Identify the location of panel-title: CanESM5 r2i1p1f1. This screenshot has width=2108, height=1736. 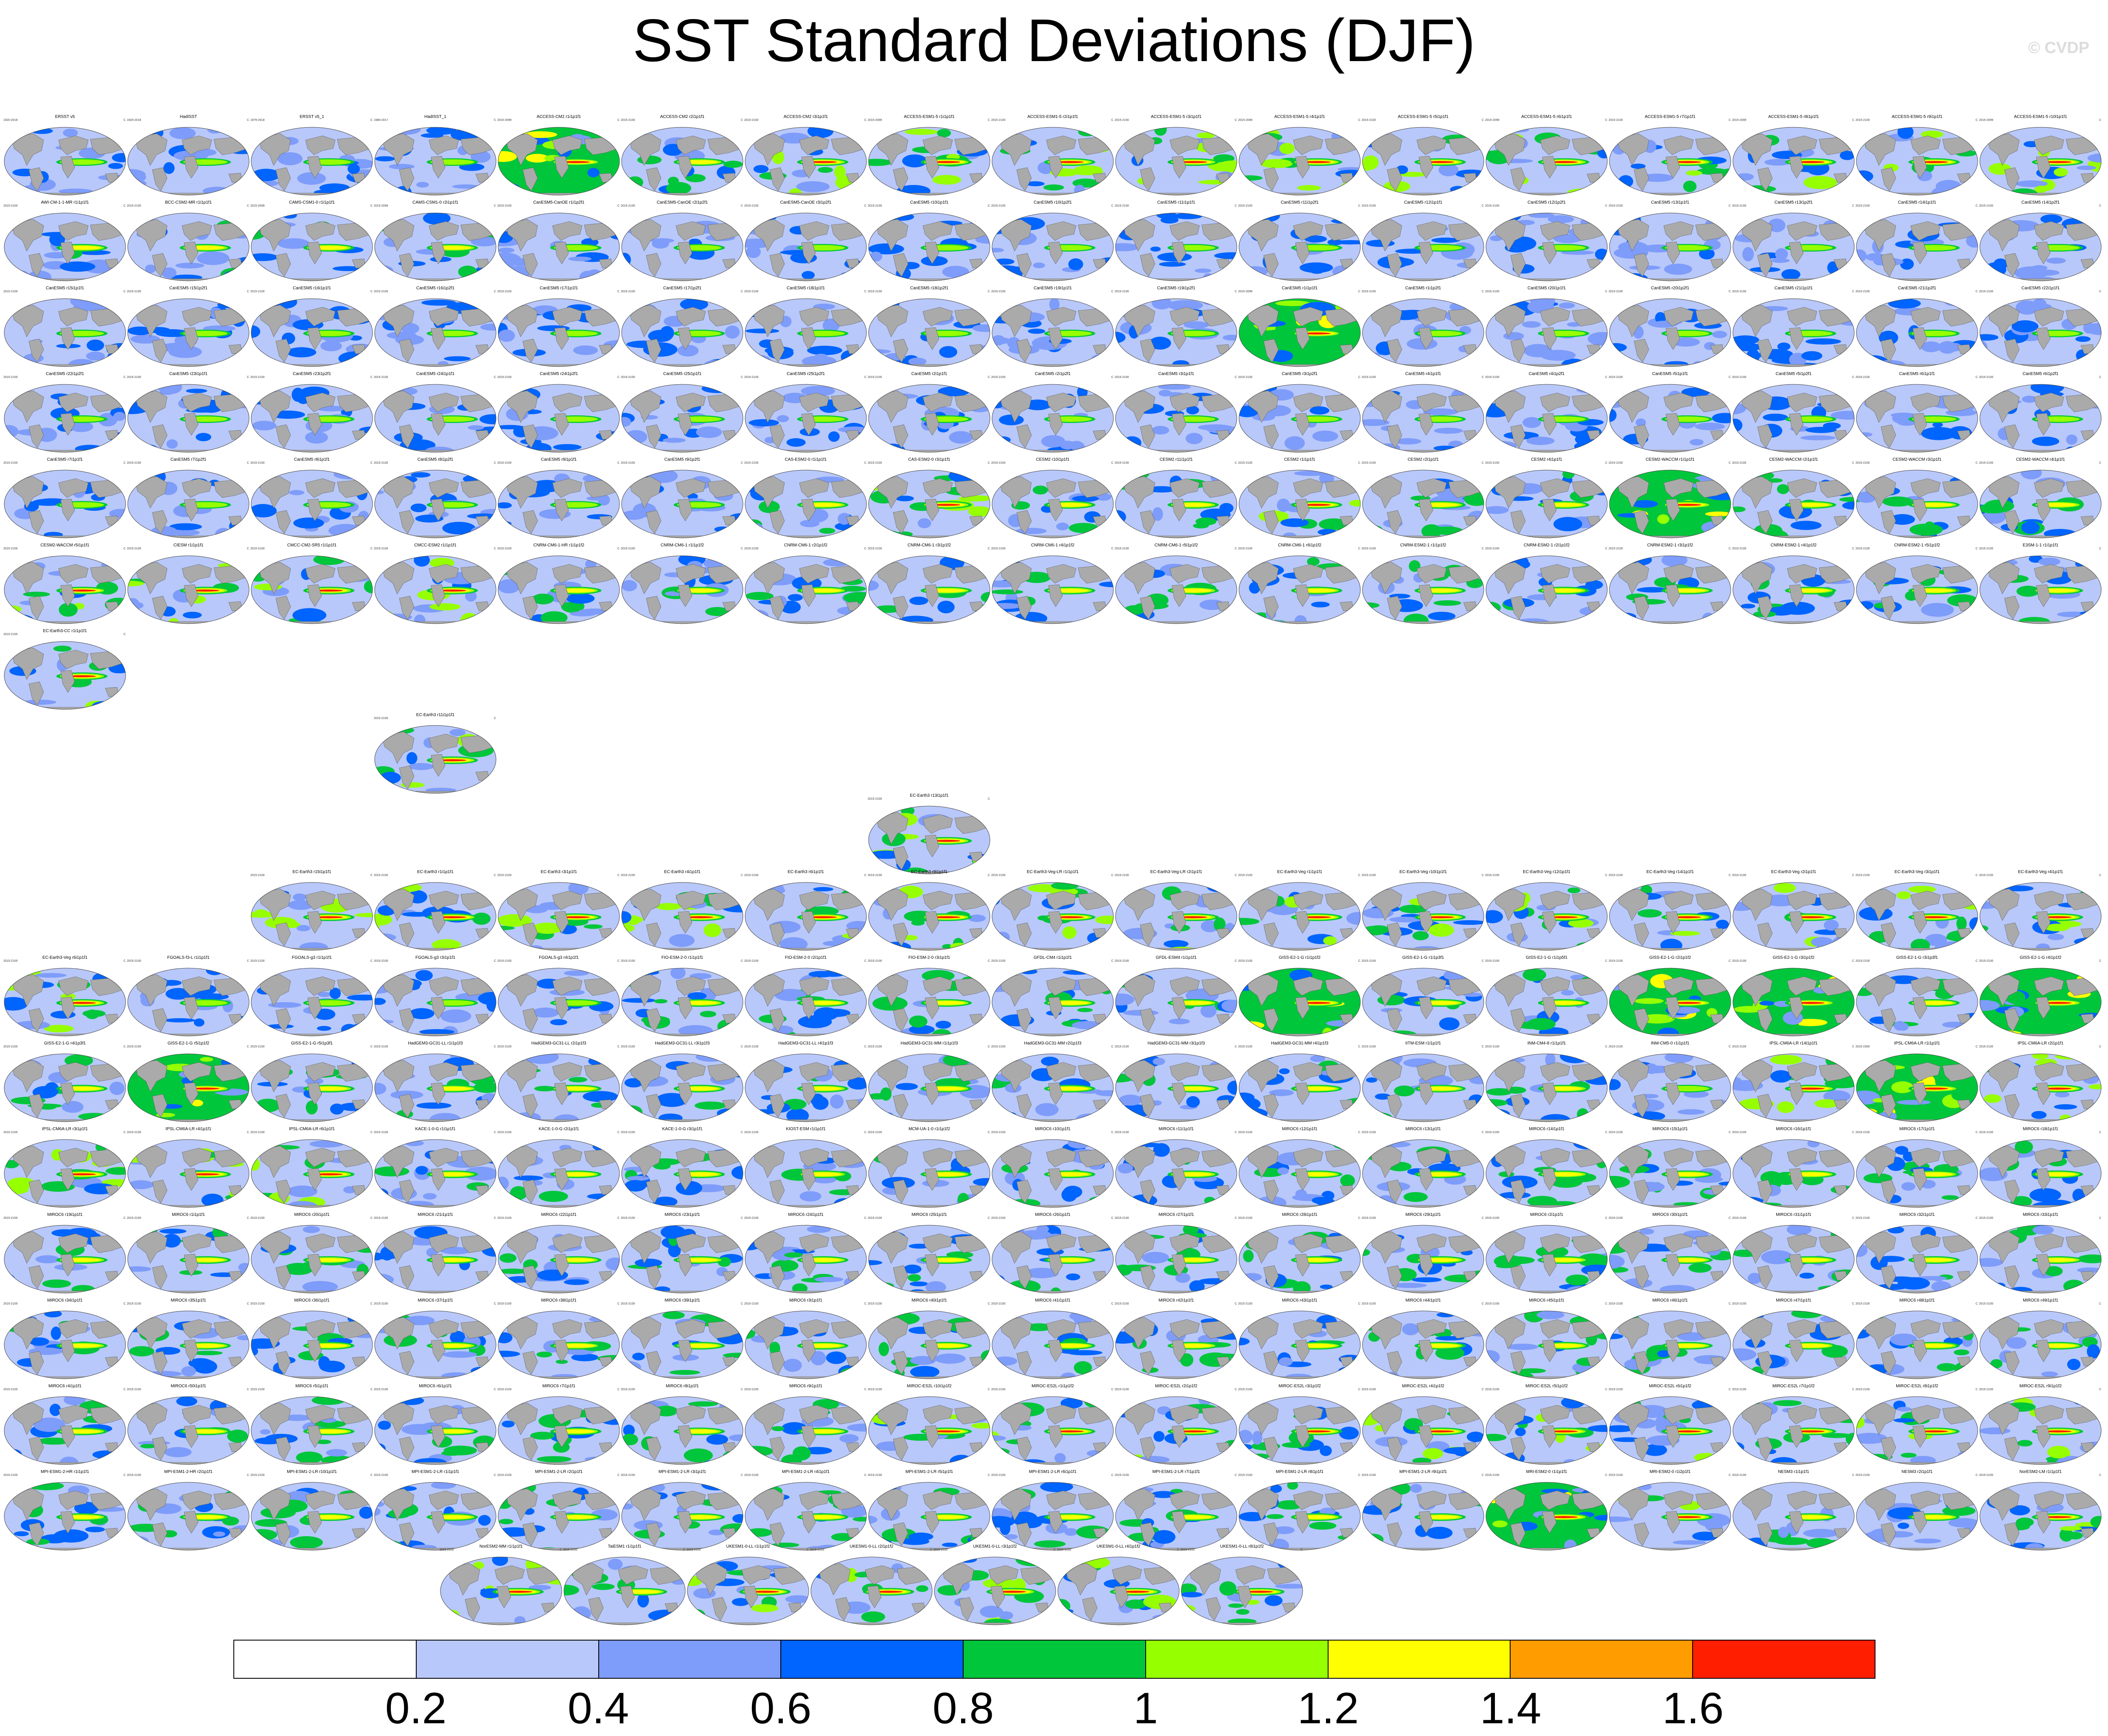
(929, 374).